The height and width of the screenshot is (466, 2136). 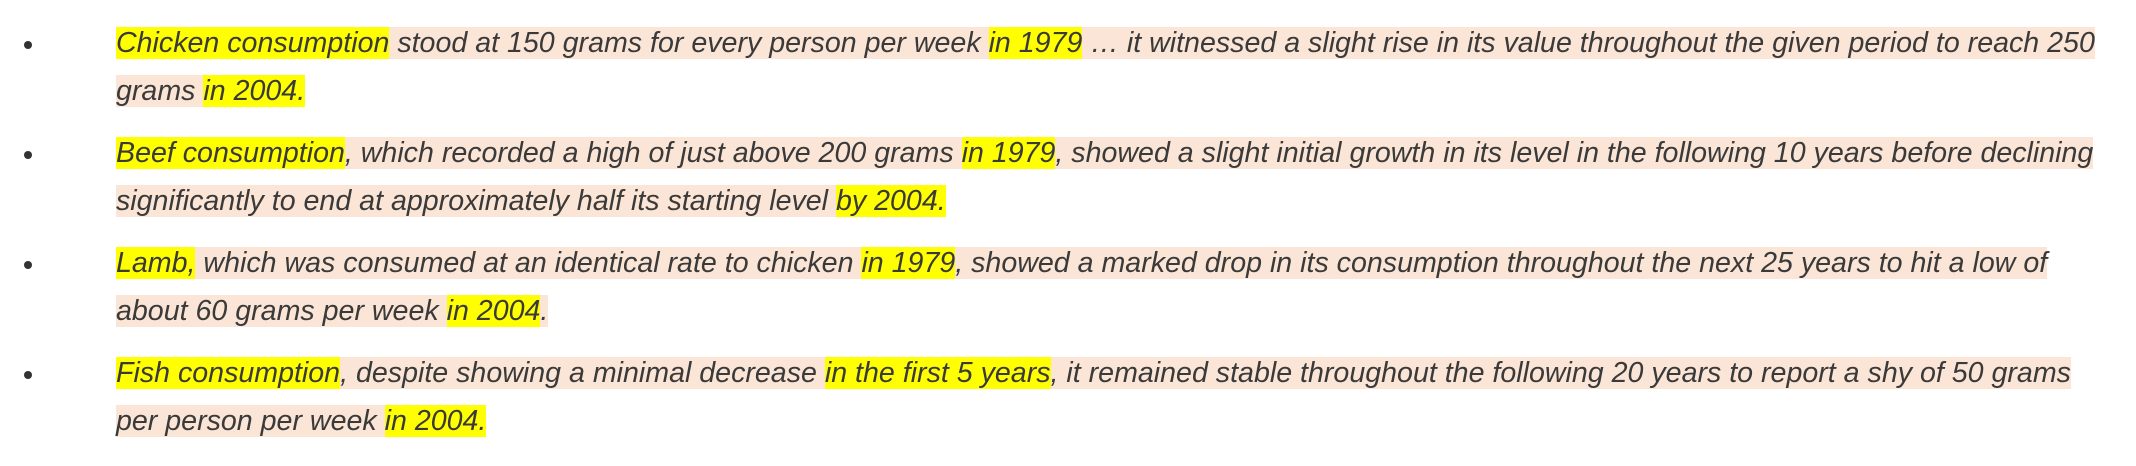 I want to click on highlight: Lamb,, so click(x=156, y=263).